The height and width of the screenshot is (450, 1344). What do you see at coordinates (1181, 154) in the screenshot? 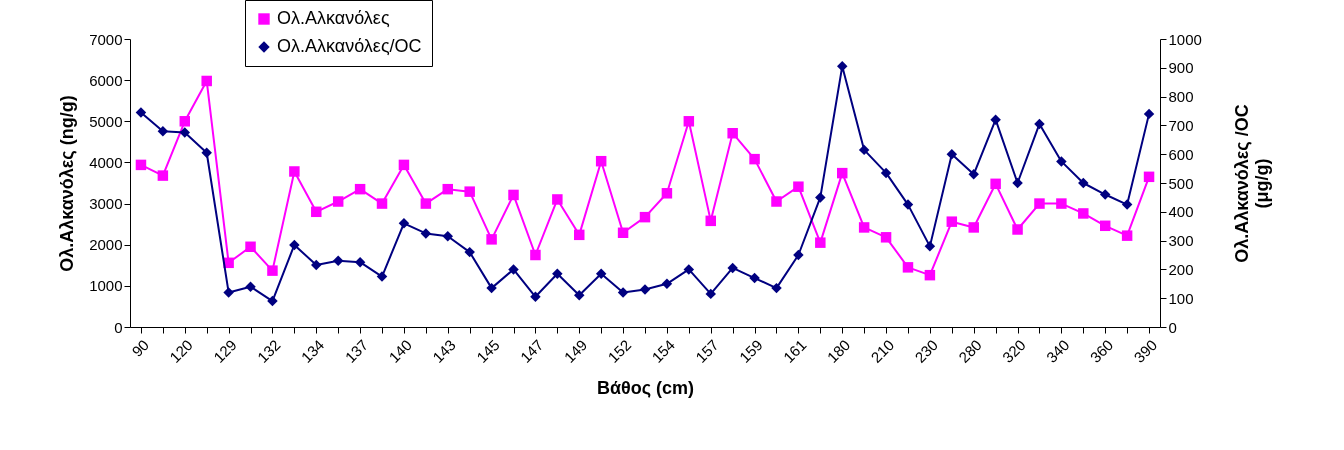
I see `y2-tick-label: 600` at bounding box center [1181, 154].